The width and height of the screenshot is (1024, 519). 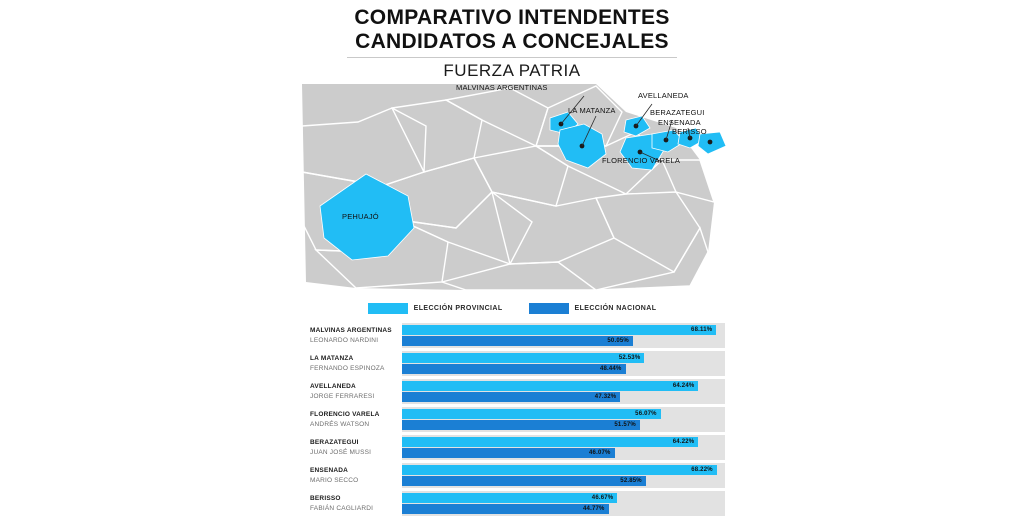 What do you see at coordinates (582, 146) in the screenshot?
I see `dot-la-matanza` at bounding box center [582, 146].